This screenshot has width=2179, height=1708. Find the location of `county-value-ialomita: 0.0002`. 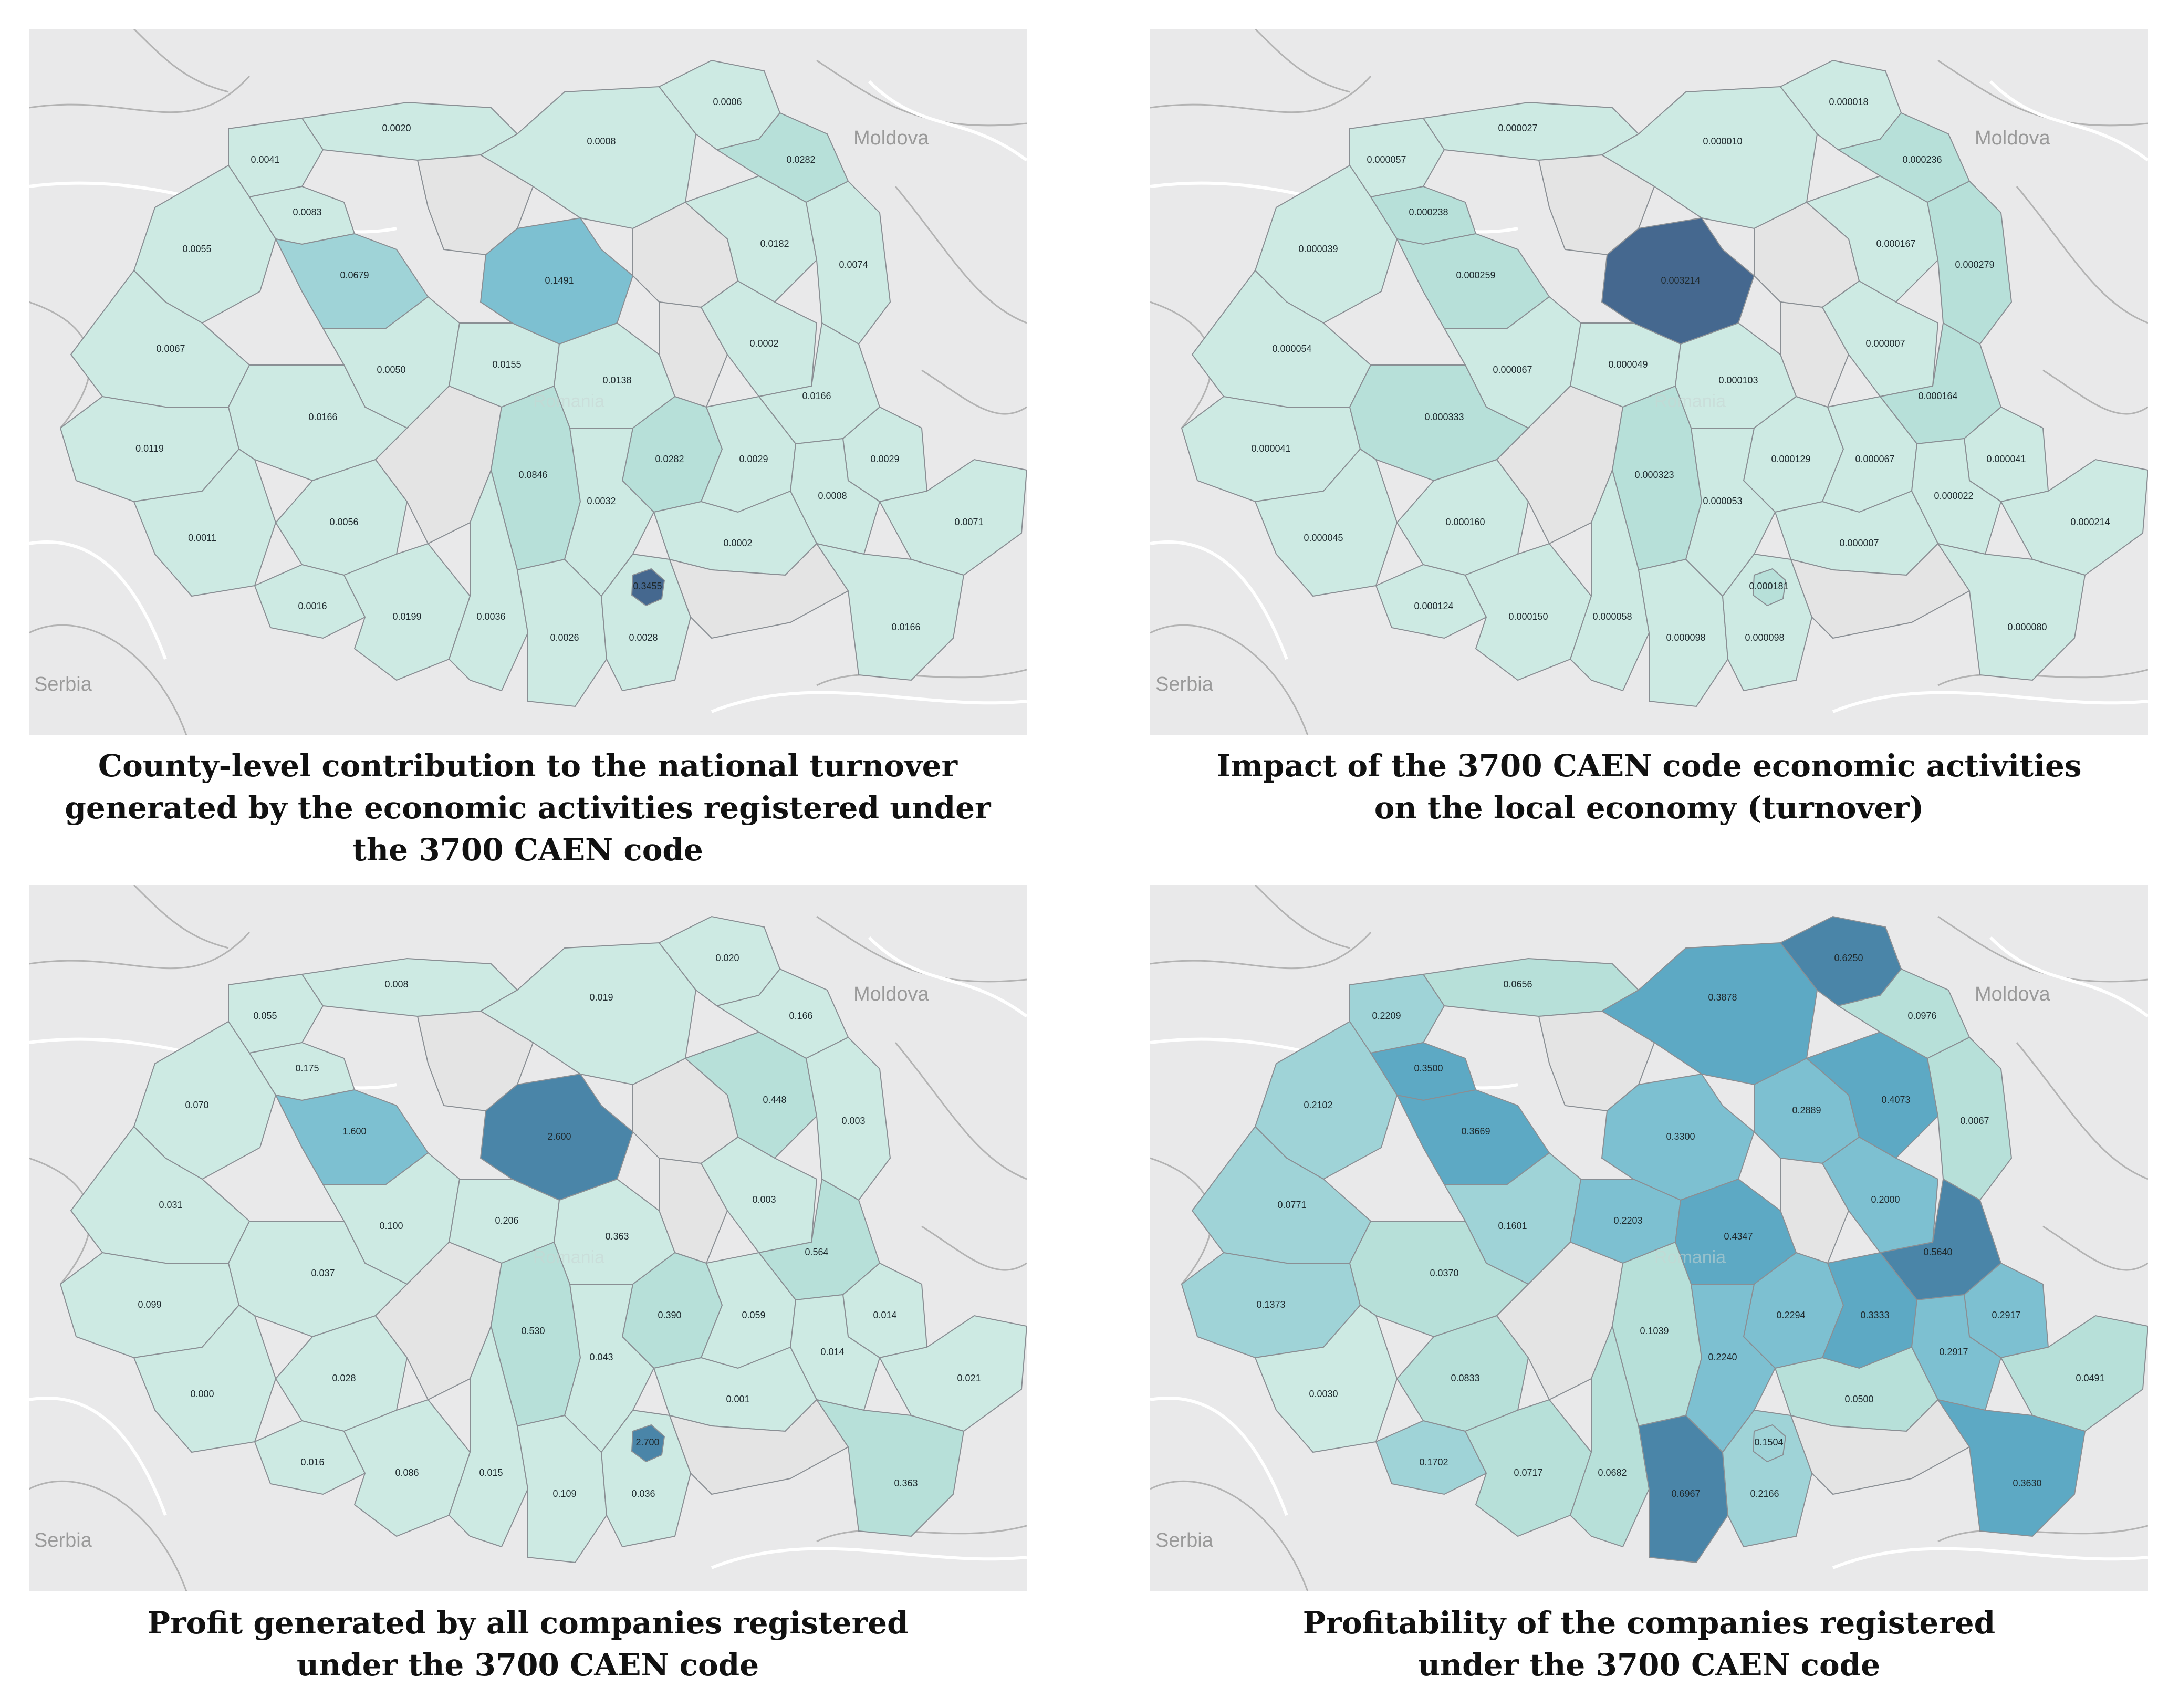

county-value-ialomita: 0.0002 is located at coordinates (737, 543).